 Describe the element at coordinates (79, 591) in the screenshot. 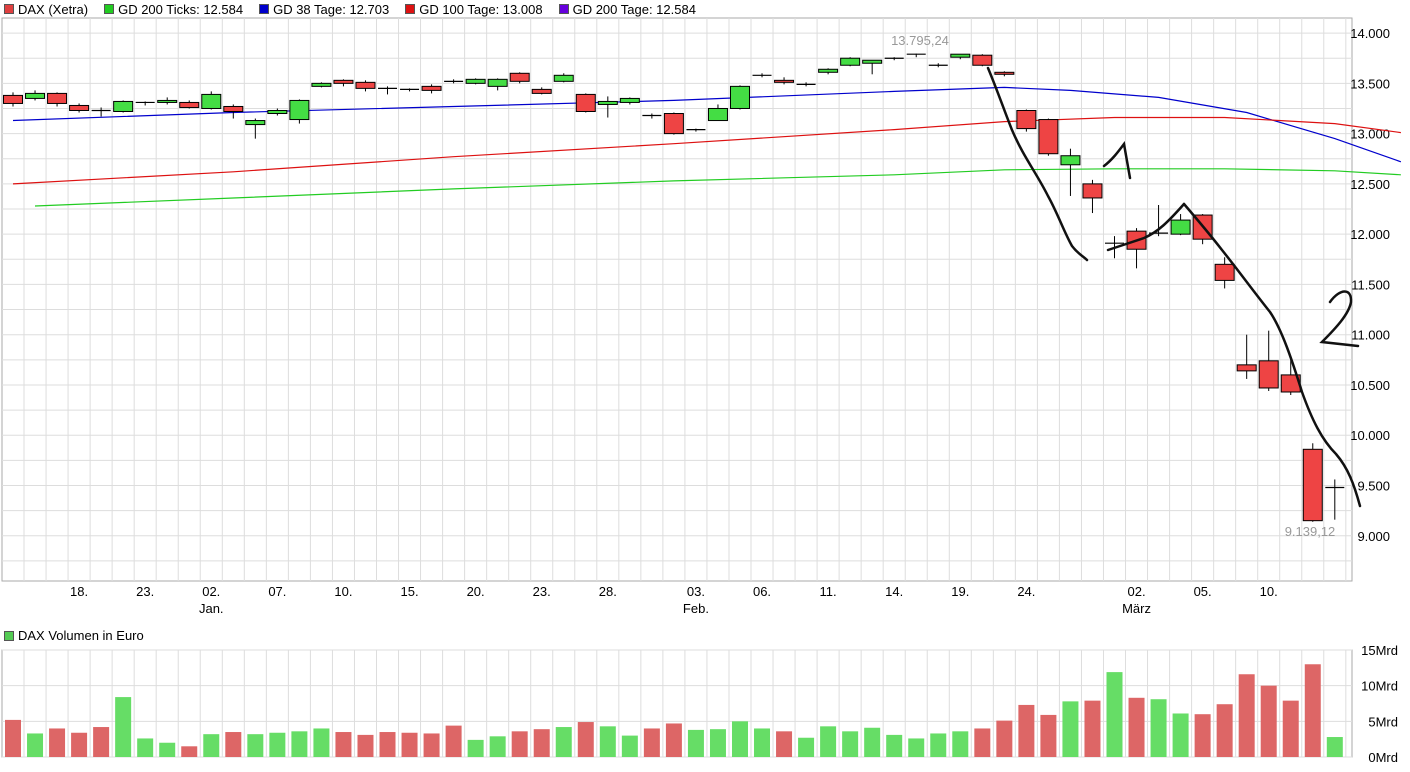

I see `price-xtick-label: 18.` at that location.